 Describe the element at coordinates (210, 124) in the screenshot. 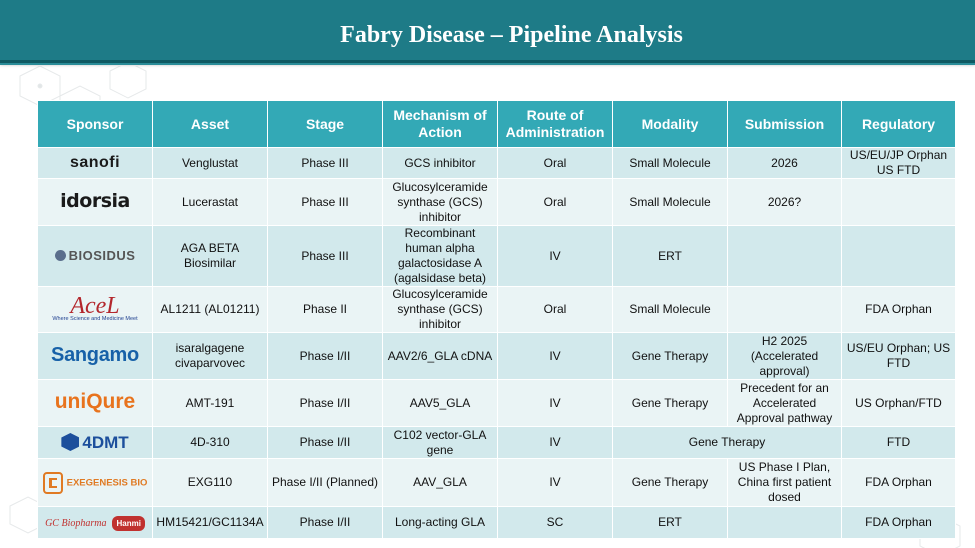

I see `column-header-asset: Asset` at that location.